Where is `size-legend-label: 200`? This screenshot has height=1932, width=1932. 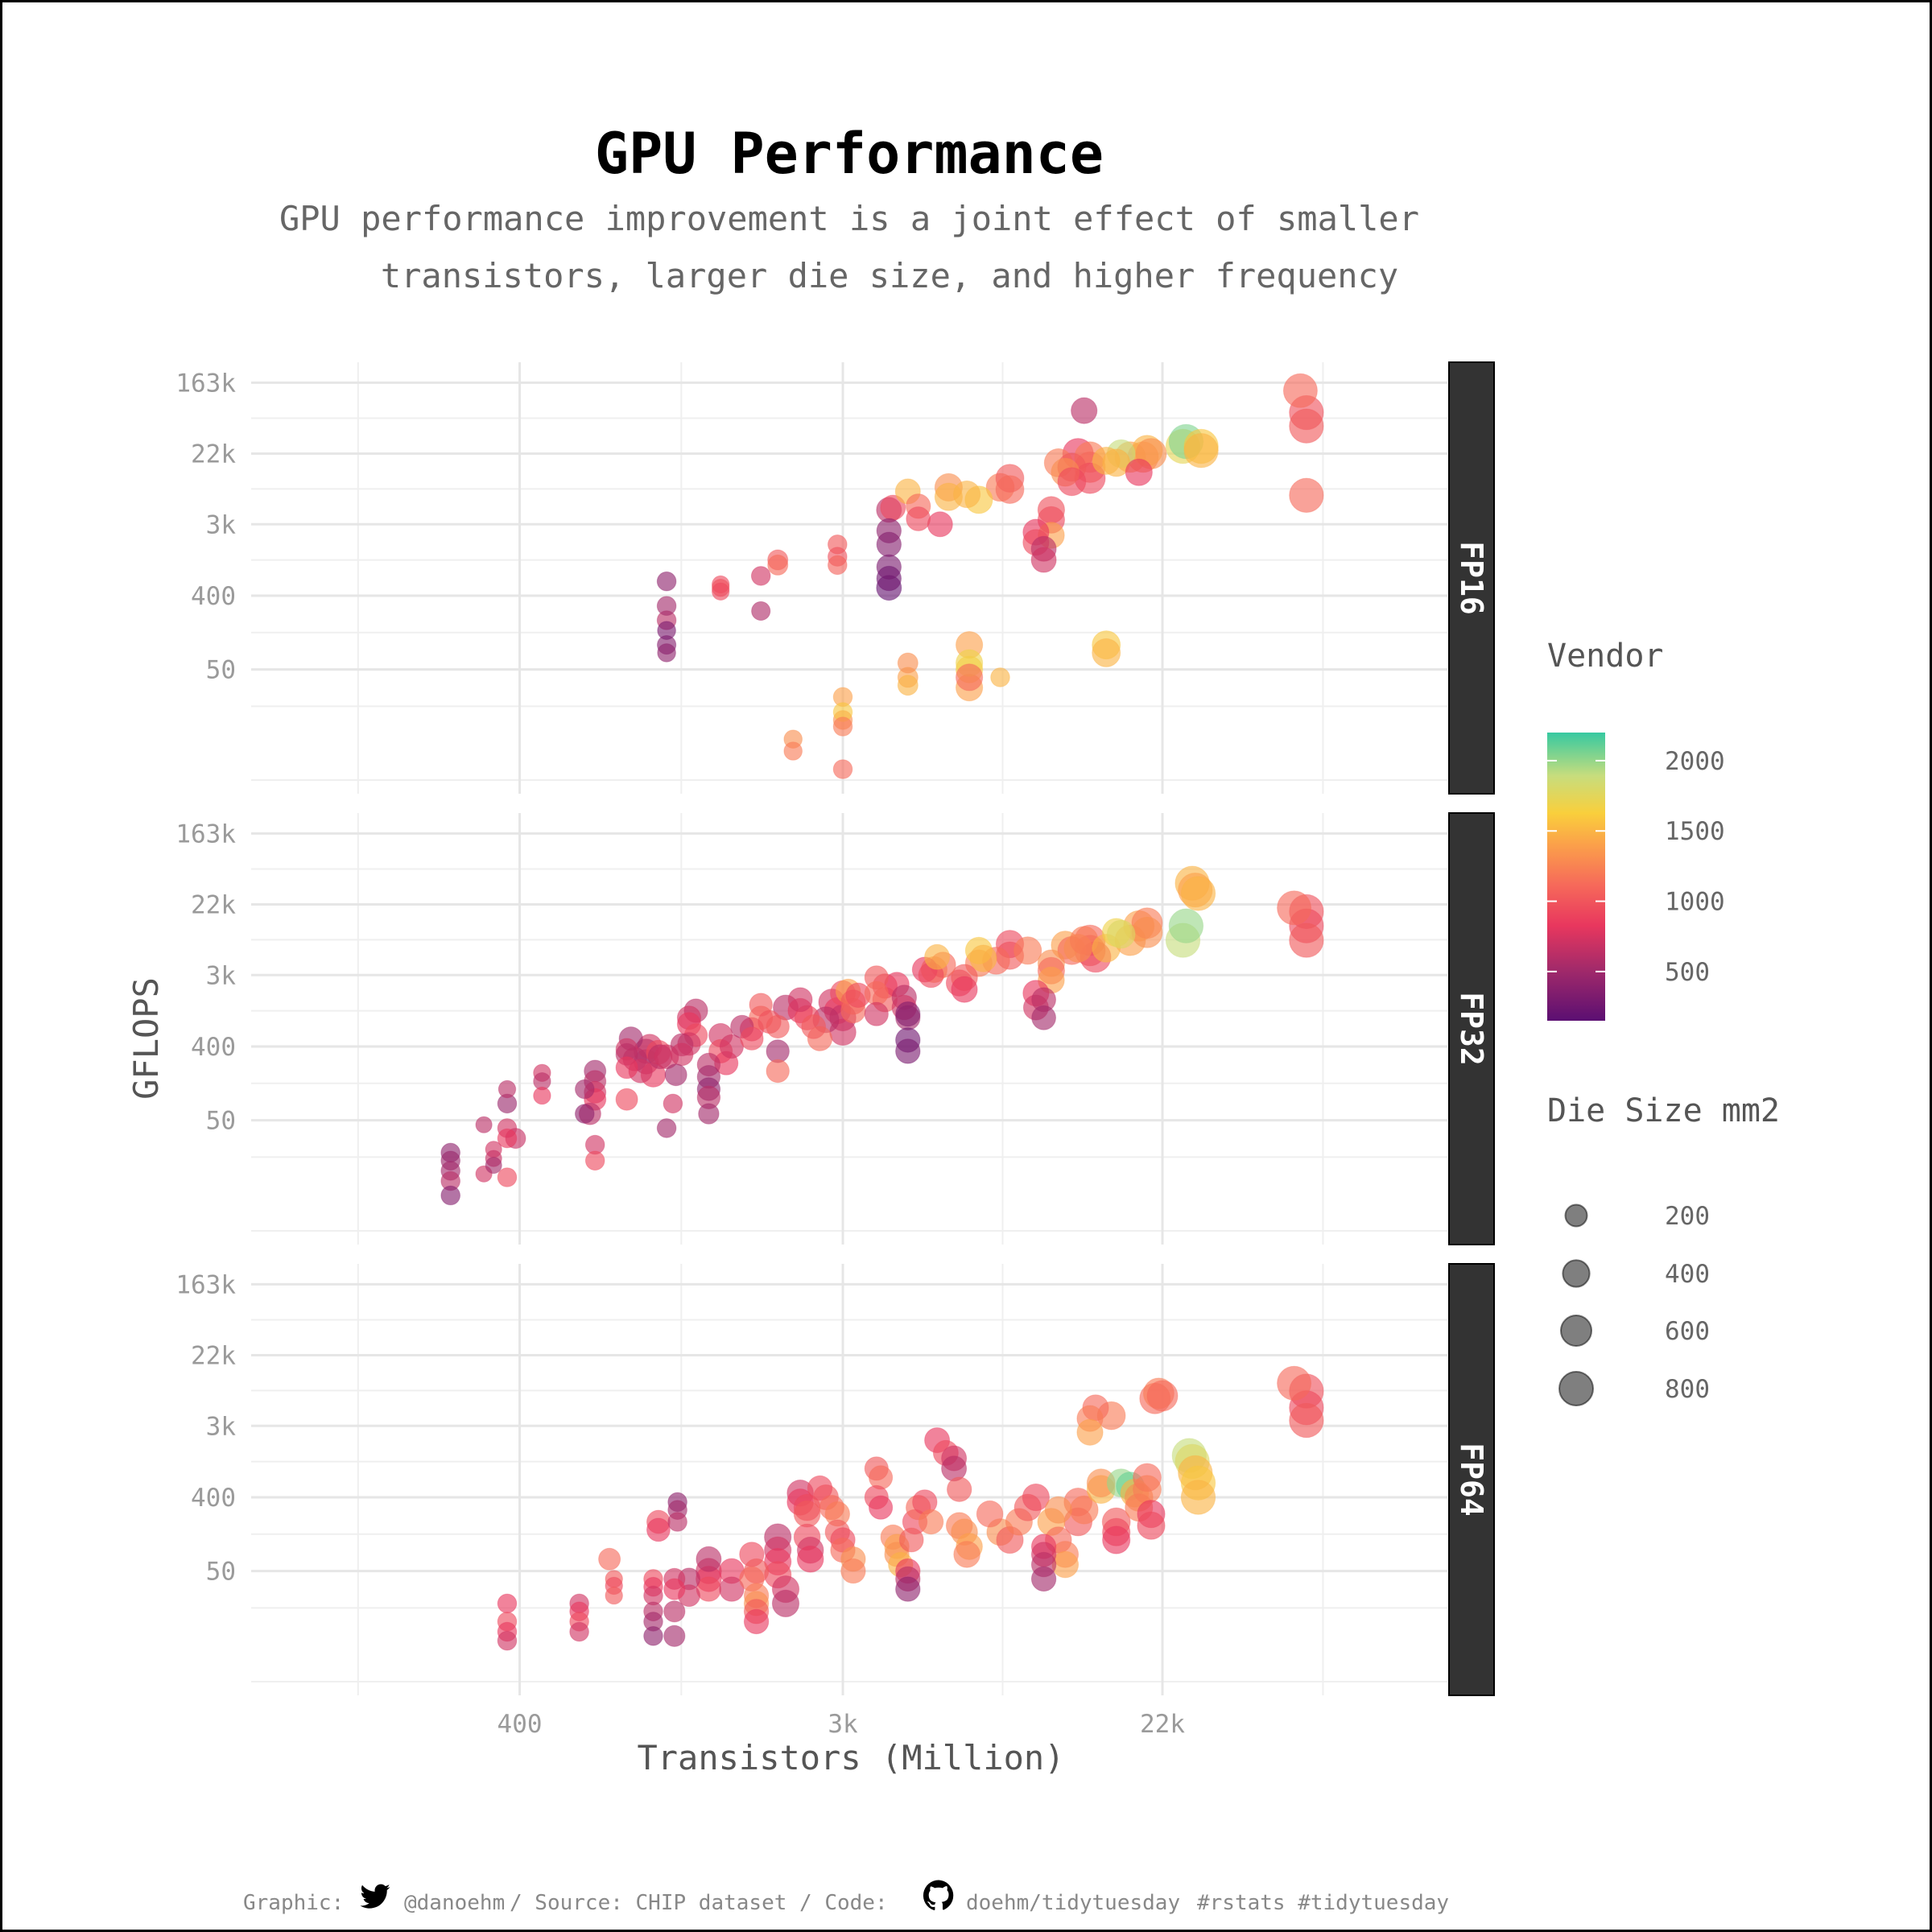 size-legend-label: 200 is located at coordinates (1688, 1216).